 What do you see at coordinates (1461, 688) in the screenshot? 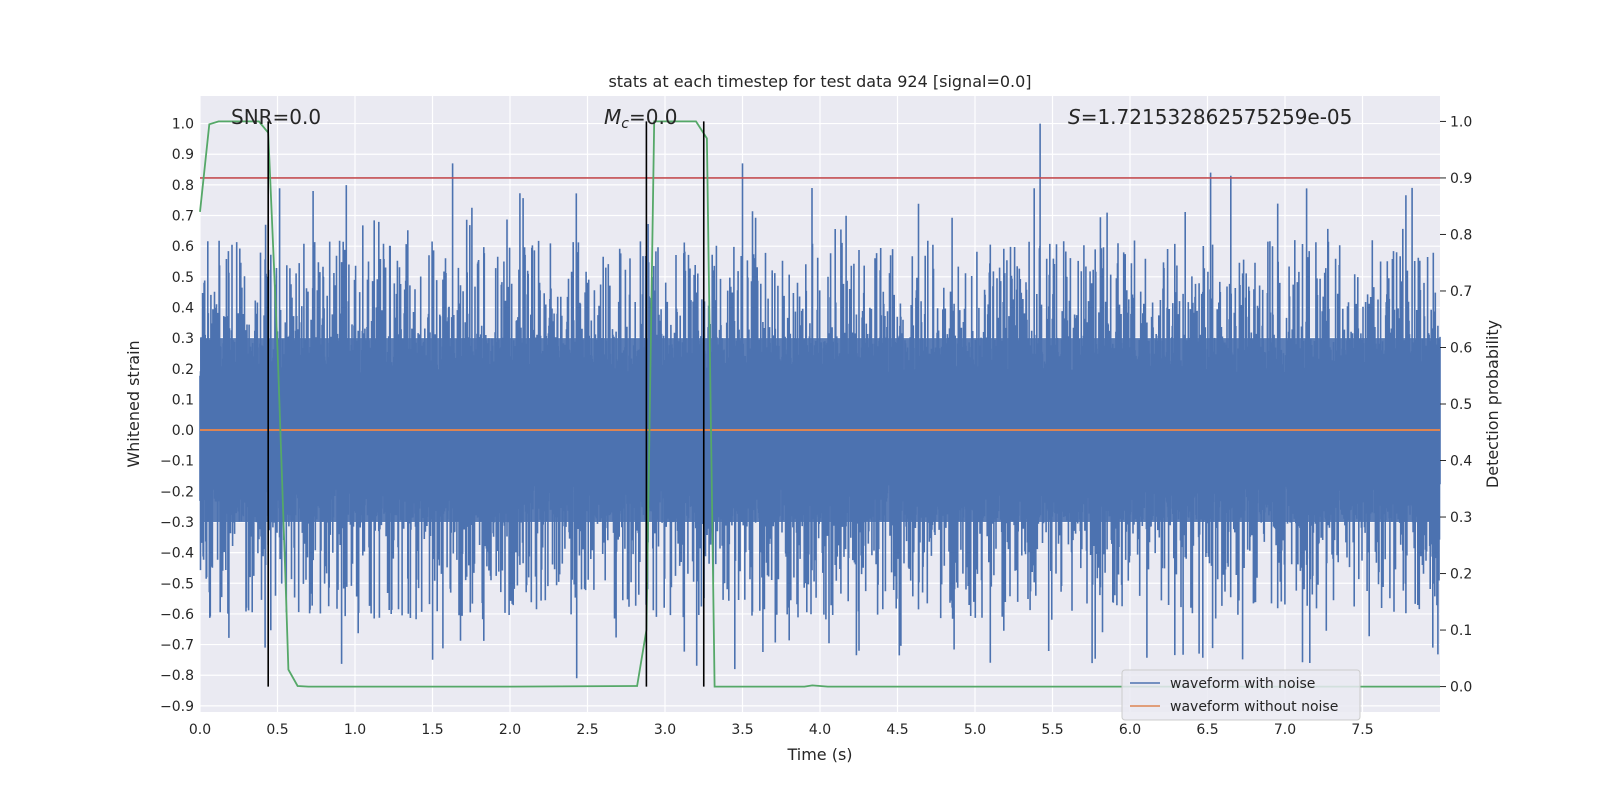
I see `y2-tick-label: 0.0` at bounding box center [1461, 688].